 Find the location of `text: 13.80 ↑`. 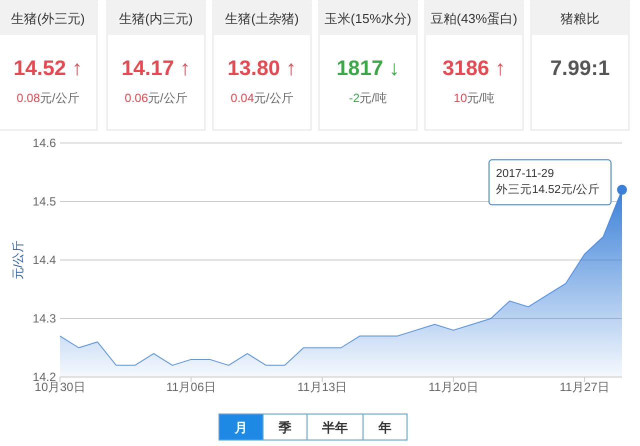

text: 13.80 ↑ is located at coordinates (262, 68).